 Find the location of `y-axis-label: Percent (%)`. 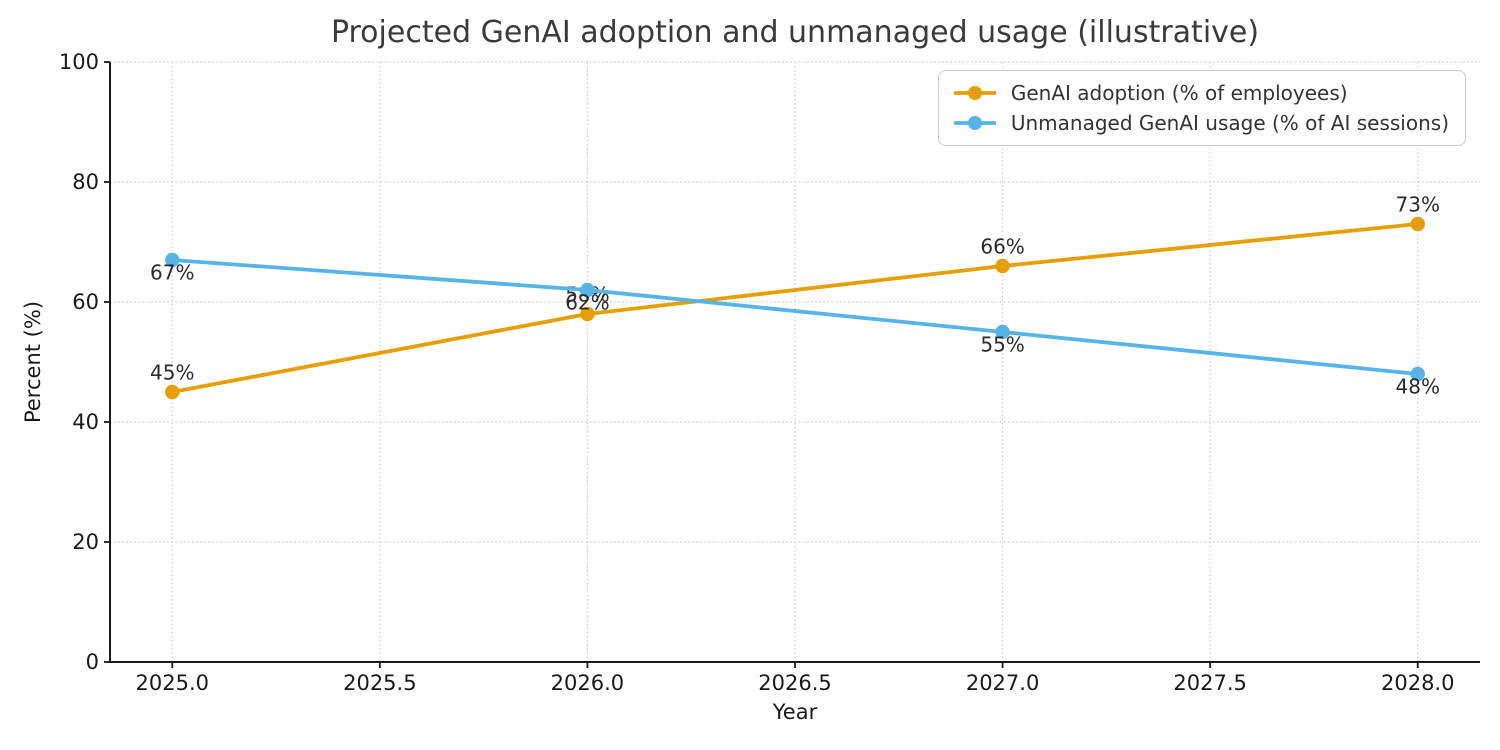

y-axis-label: Percent (%) is located at coordinates (33, 362).